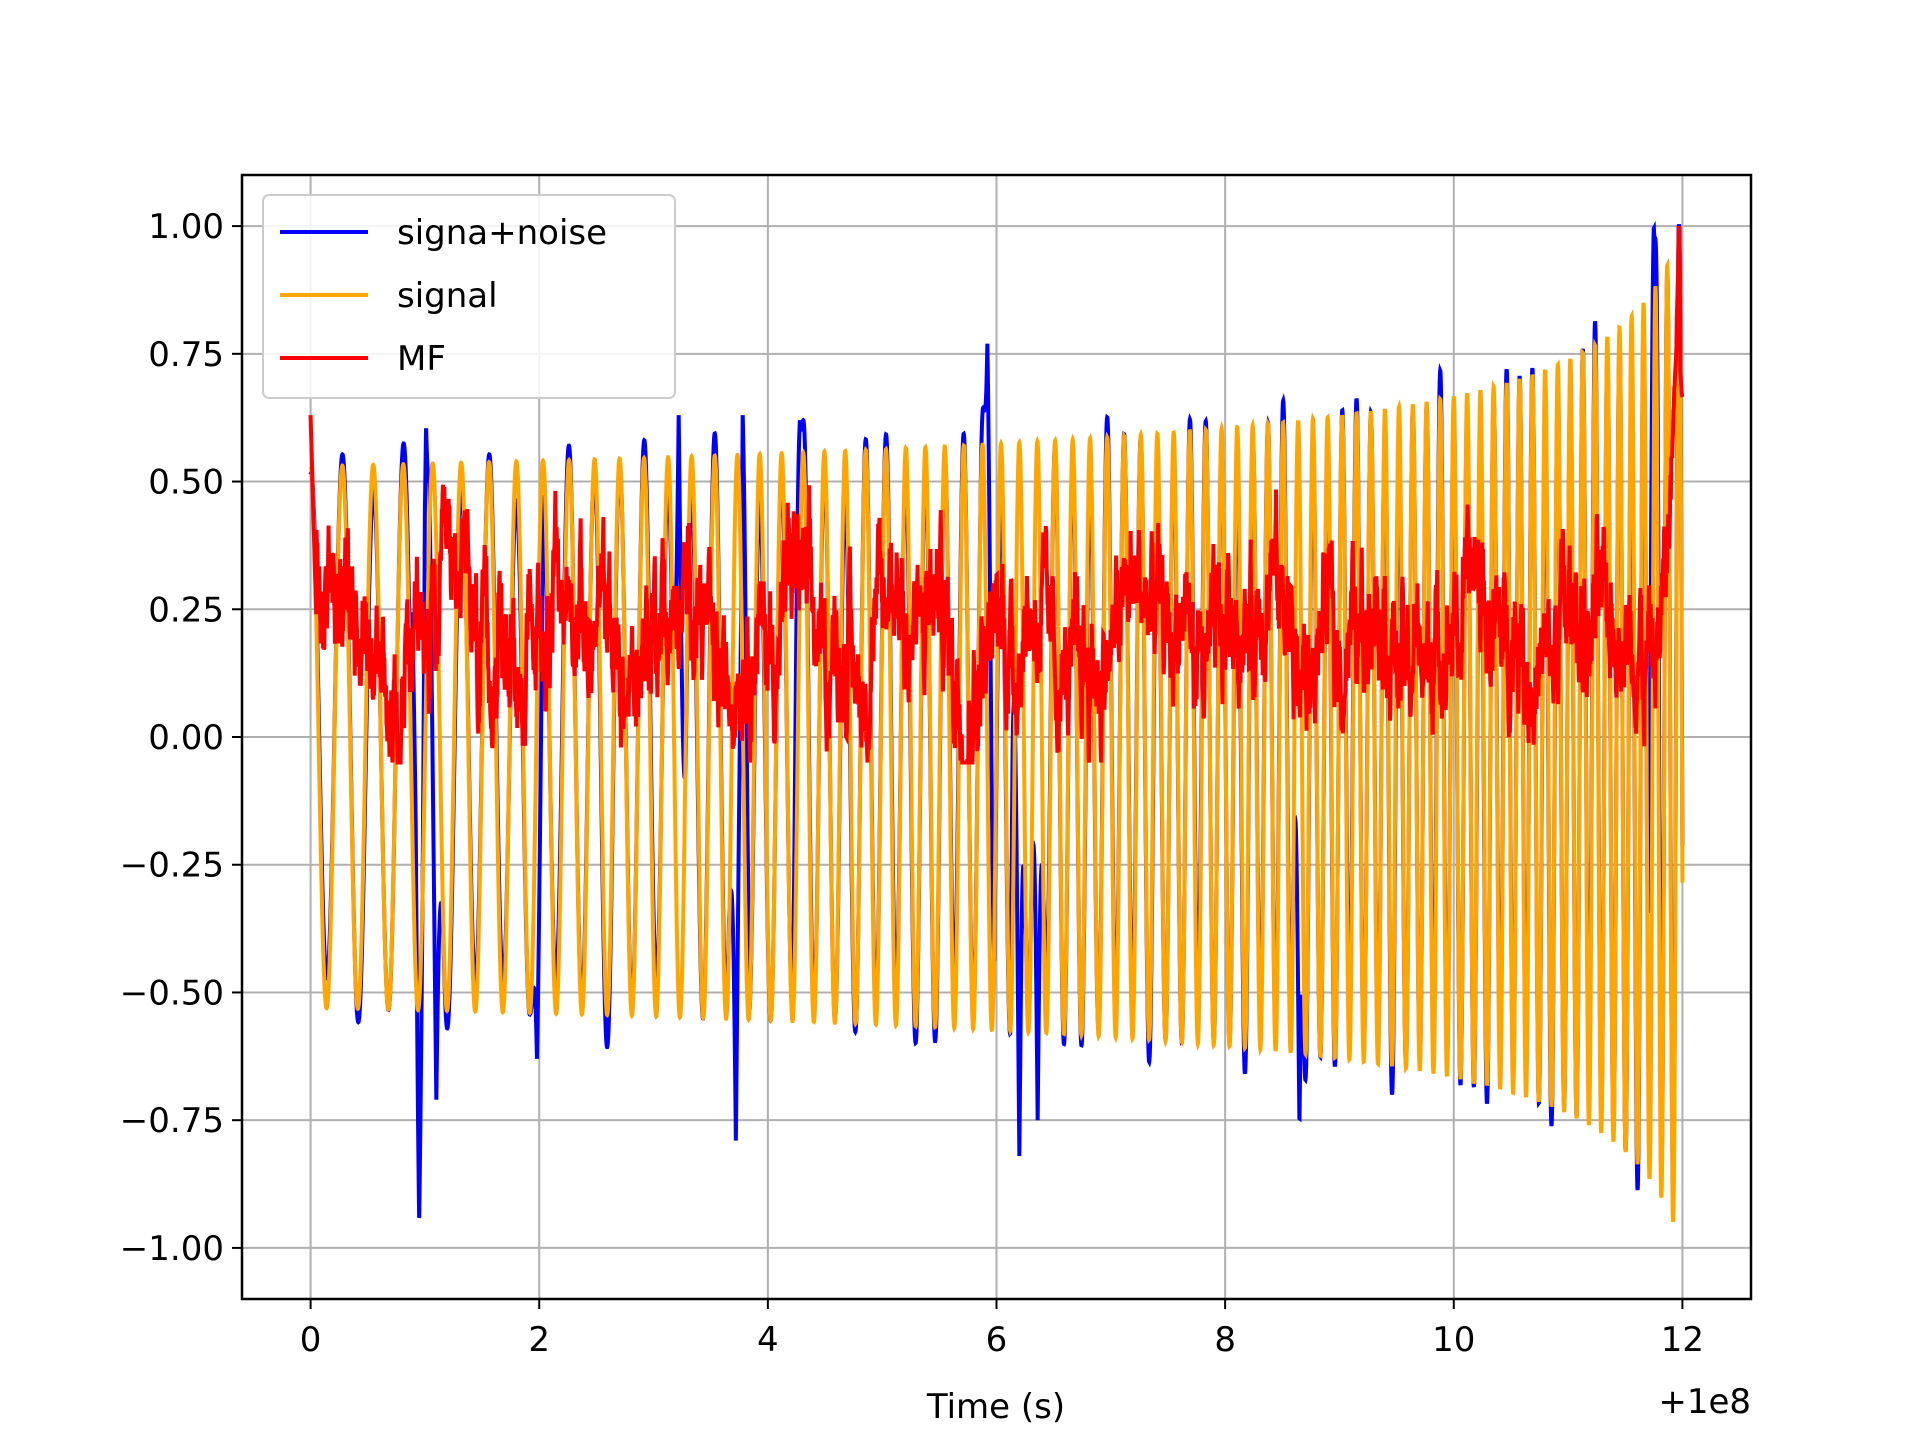 Image resolution: width=1920 pixels, height=1445 pixels. I want to click on x-tick-label: 12, so click(1682, 1340).